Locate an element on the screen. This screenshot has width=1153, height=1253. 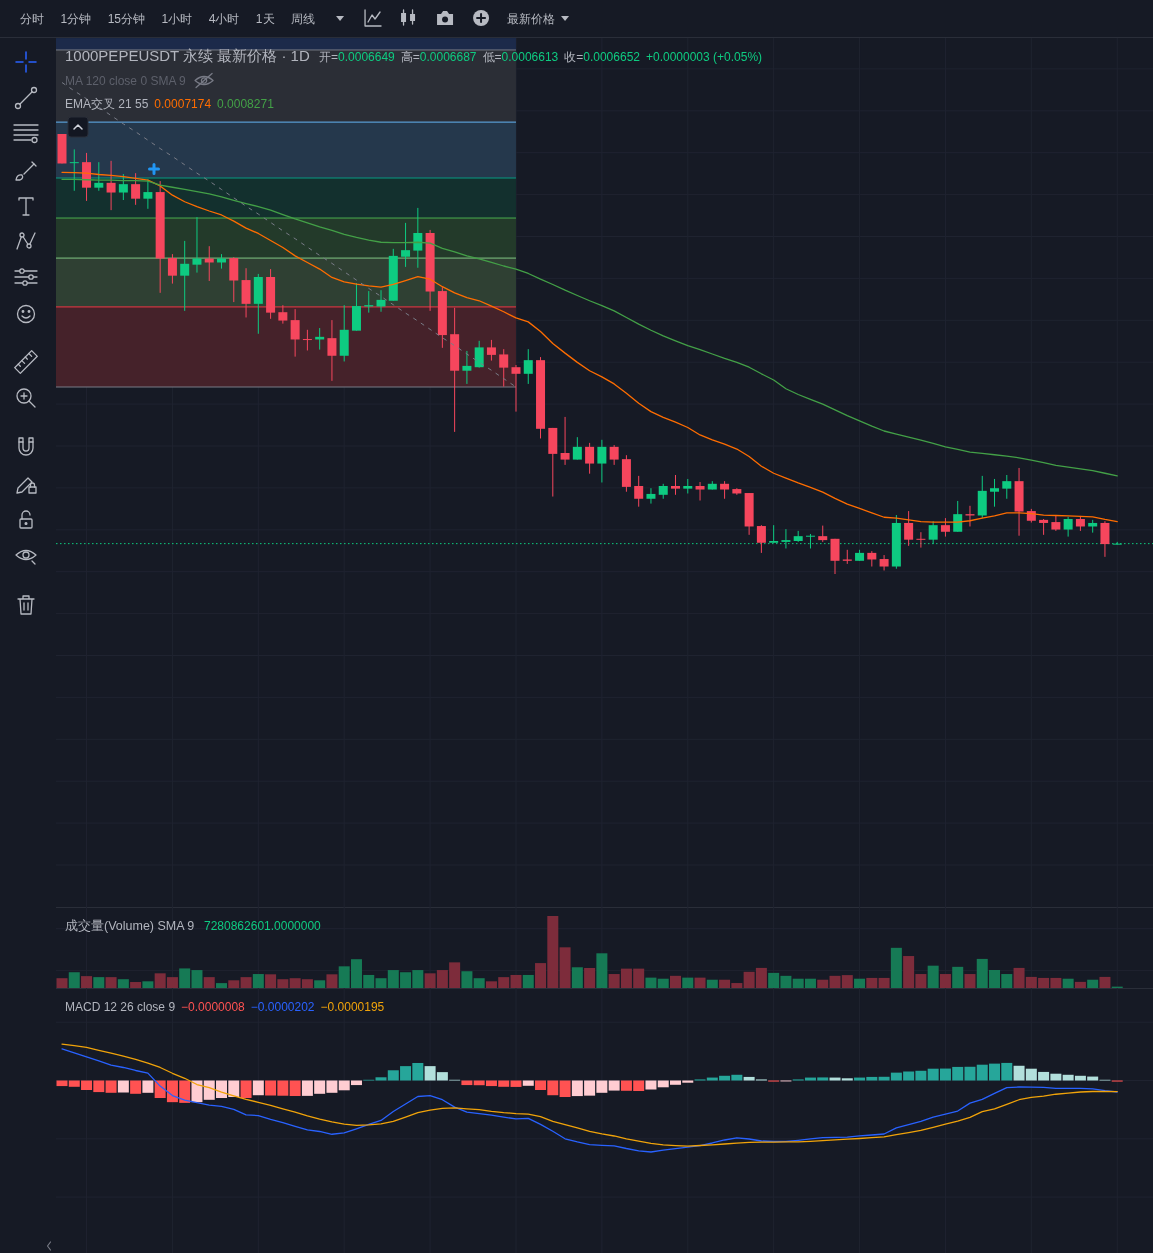
text: 0.0008271 is located at coordinates (246, 104).